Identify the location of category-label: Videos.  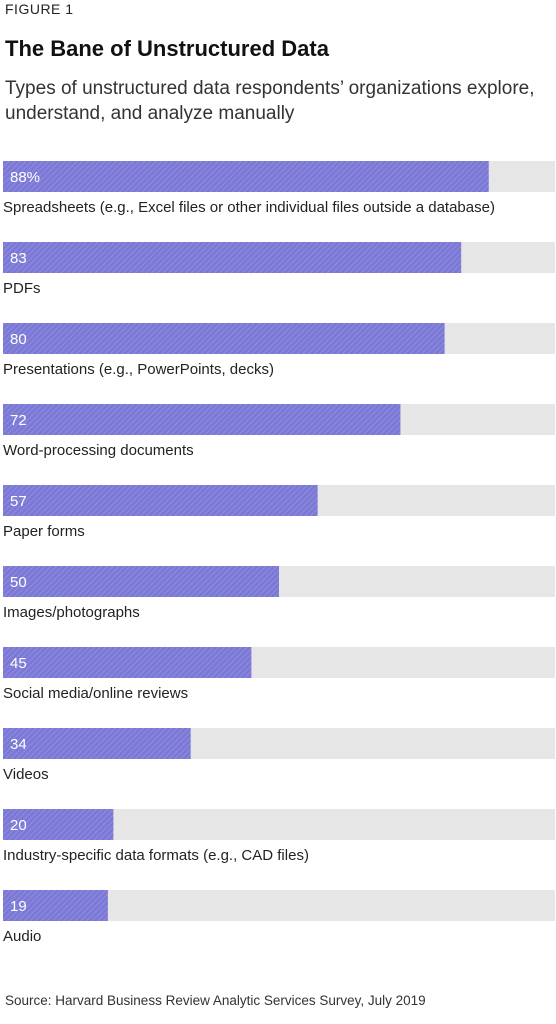
(26, 774).